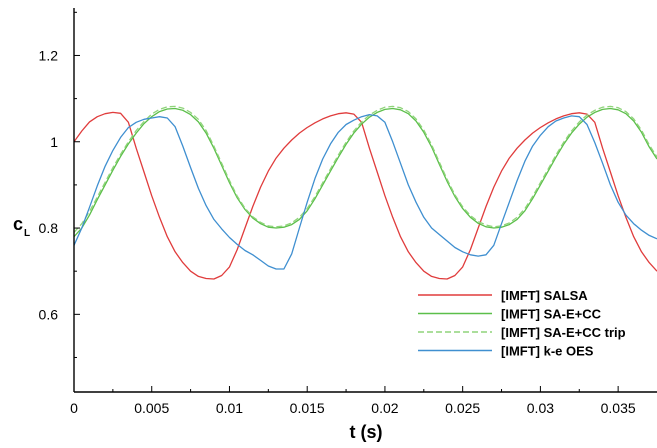  I want to click on x-tick-label: 0.015, so click(307, 408).